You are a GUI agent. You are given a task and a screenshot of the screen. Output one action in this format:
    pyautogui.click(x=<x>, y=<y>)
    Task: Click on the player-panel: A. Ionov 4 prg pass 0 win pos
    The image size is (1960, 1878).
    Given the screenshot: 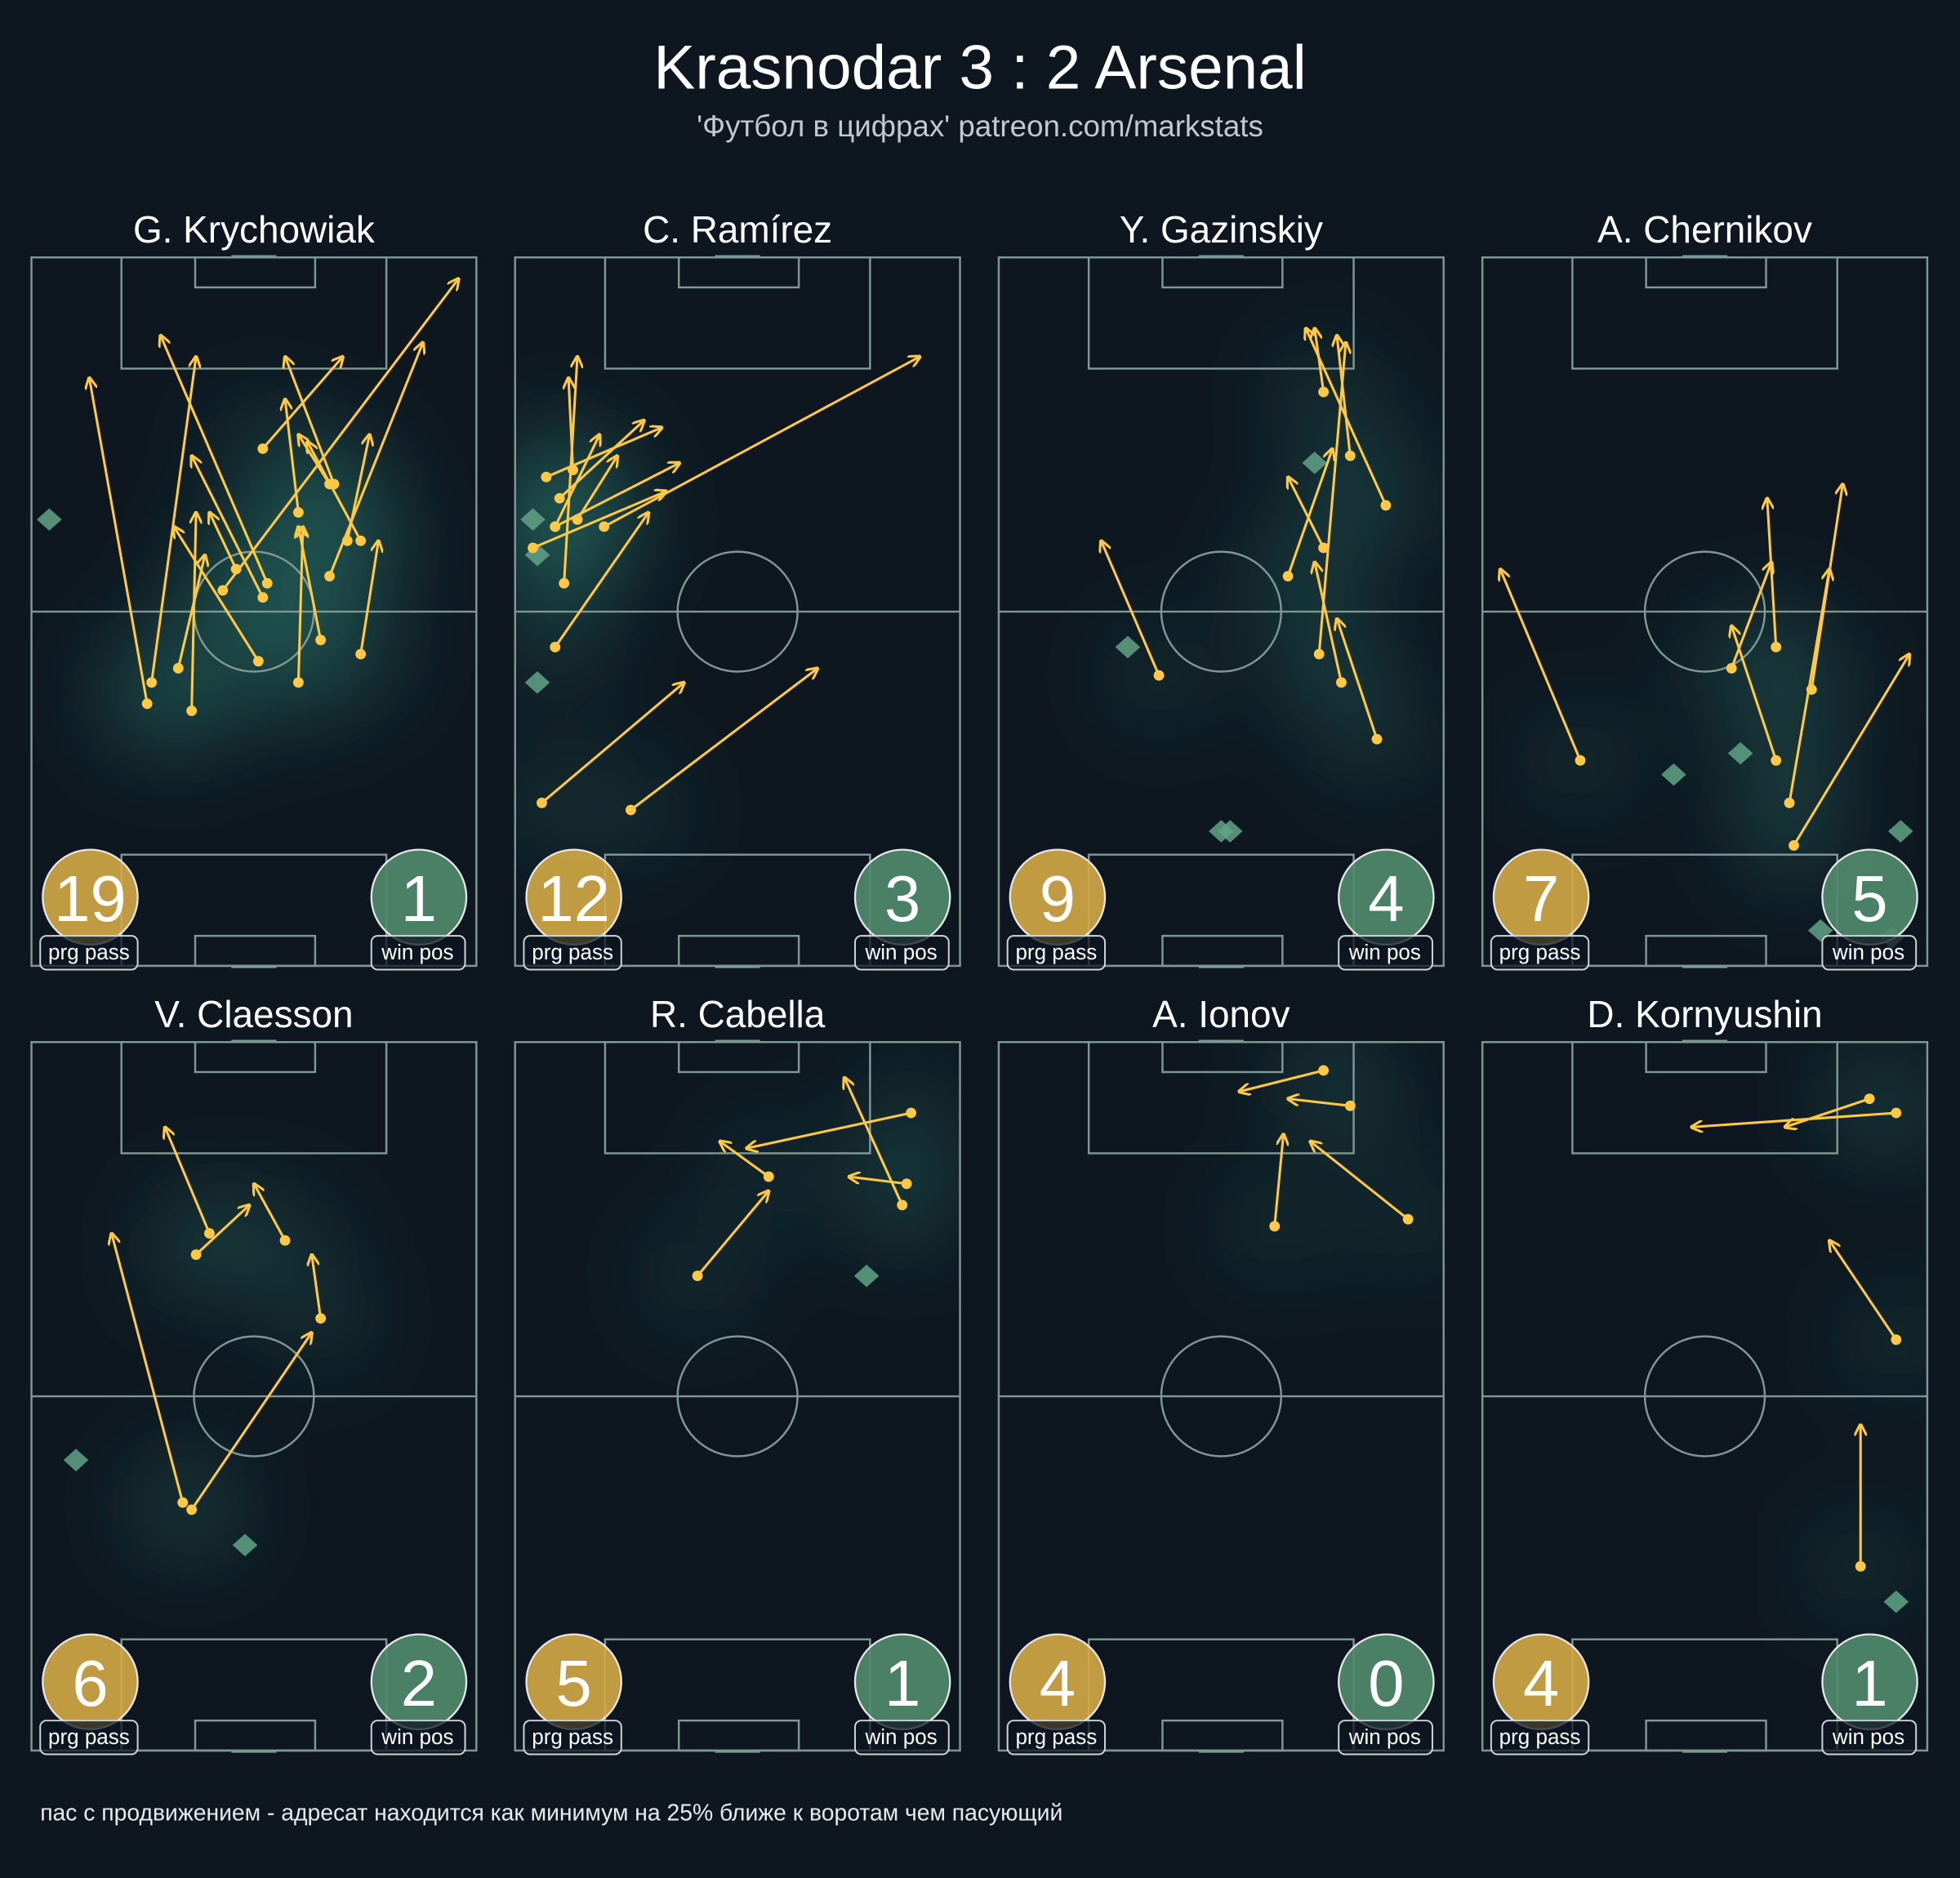 What is the action you would take?
    pyautogui.click(x=1221, y=1375)
    